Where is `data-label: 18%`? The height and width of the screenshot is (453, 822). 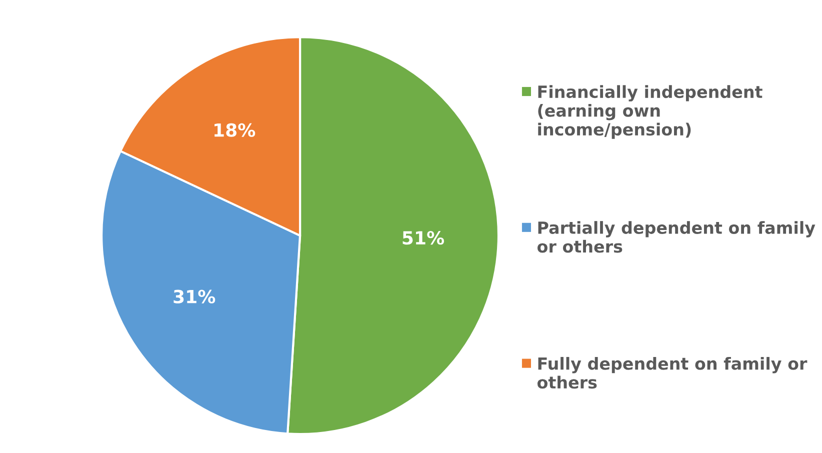
data-label: 18% is located at coordinates (235, 130).